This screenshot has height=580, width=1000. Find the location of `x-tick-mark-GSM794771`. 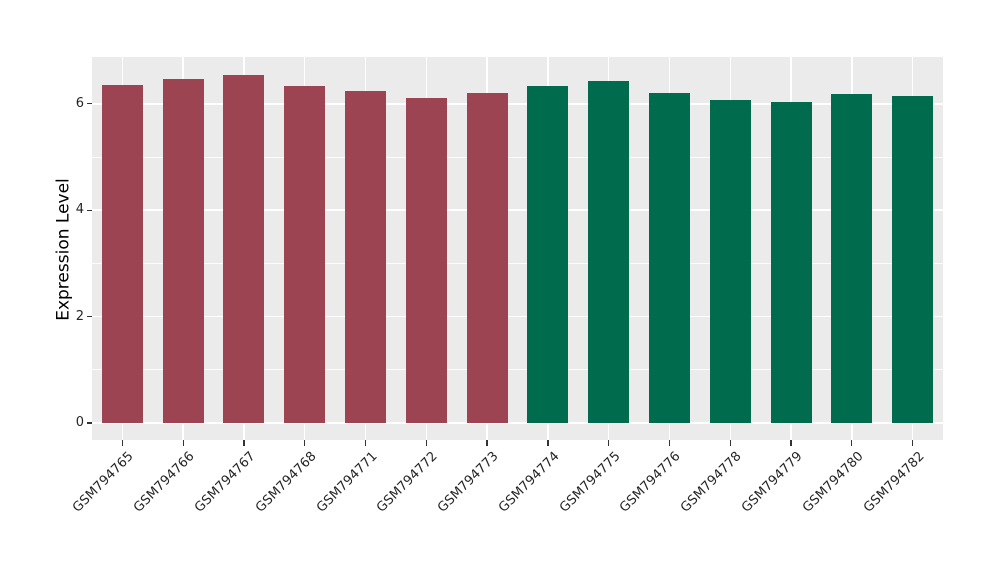

x-tick-mark-GSM794771 is located at coordinates (365, 443).